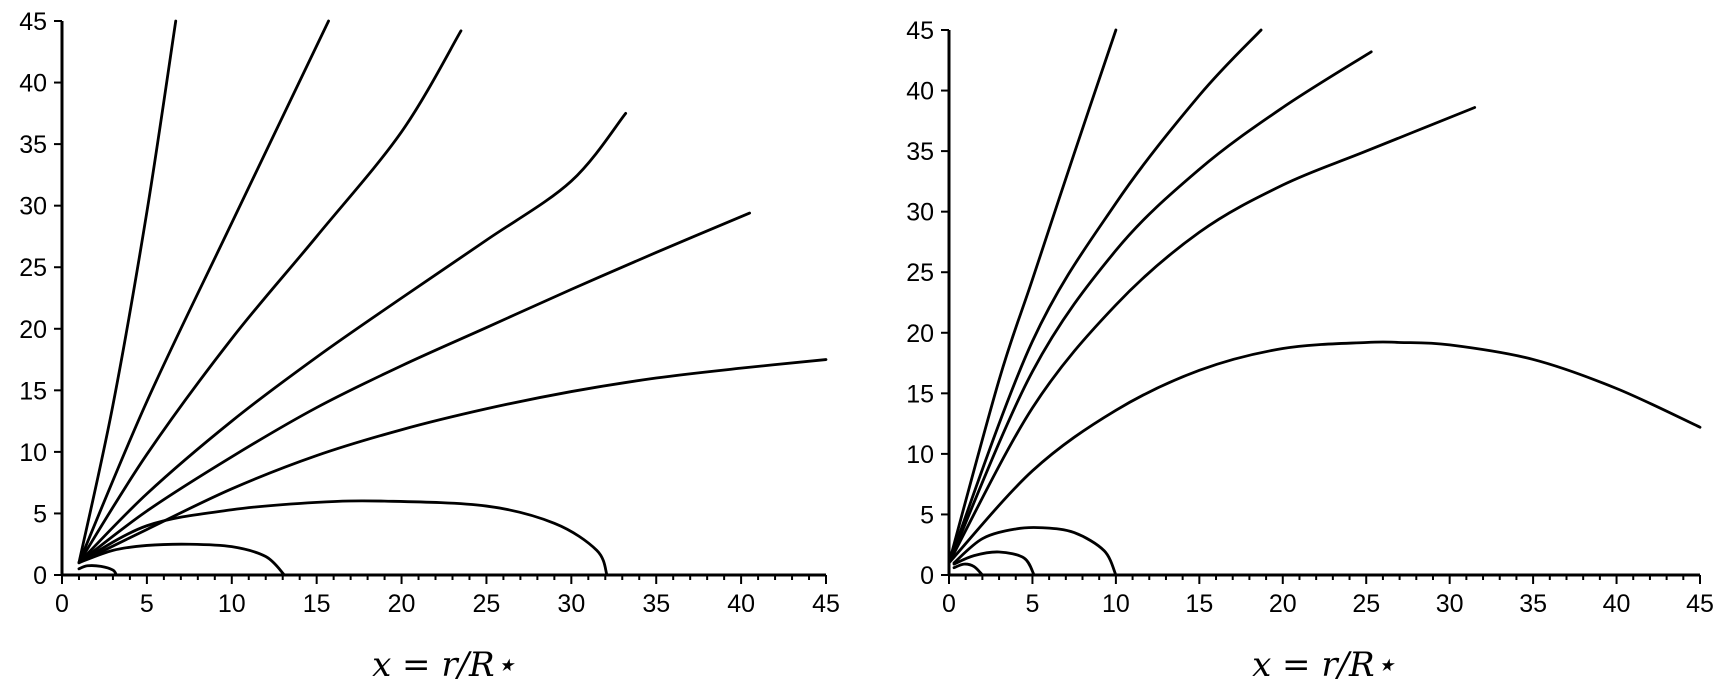 This screenshot has width=1724, height=691. I want to click on right-x-tick-label: 0, so click(949, 604).